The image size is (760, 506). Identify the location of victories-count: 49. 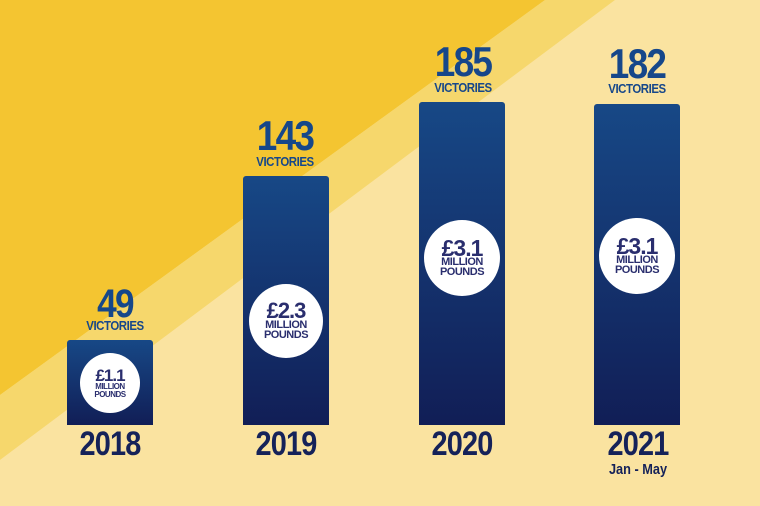
(115, 304).